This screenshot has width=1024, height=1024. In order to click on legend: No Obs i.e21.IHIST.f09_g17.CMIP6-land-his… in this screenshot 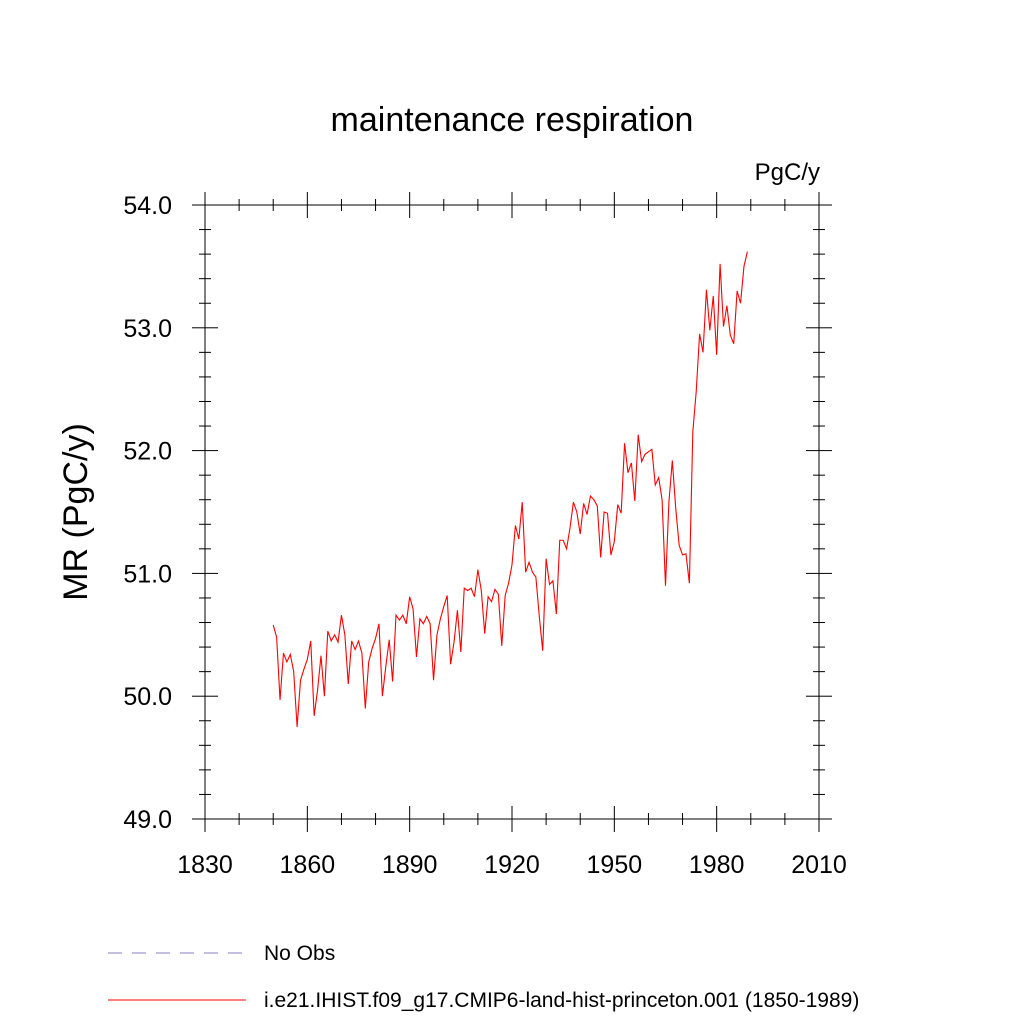, I will do `click(483, 977)`.